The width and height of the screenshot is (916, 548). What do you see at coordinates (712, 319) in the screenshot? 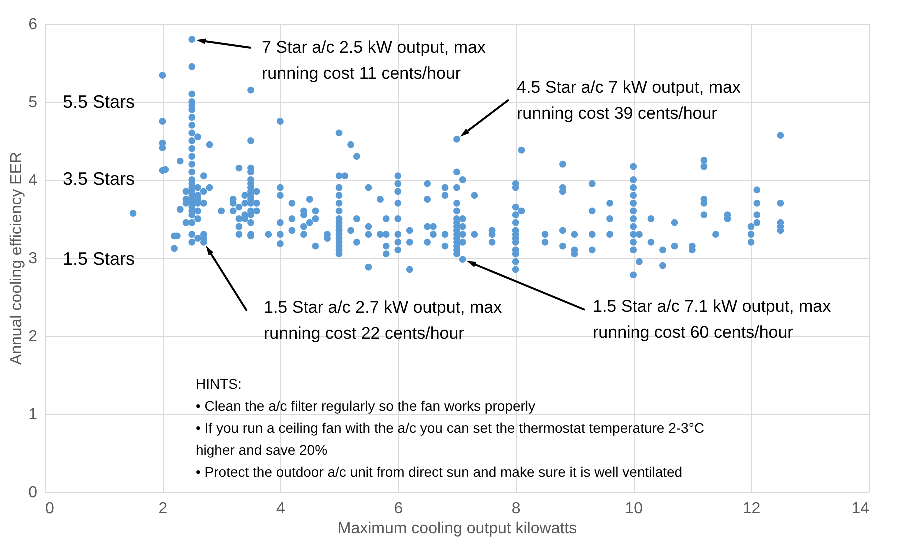
I see `annotation: 1.5 Star a/c 7.1 kW output, max running cost 60 cents/hour` at bounding box center [712, 319].